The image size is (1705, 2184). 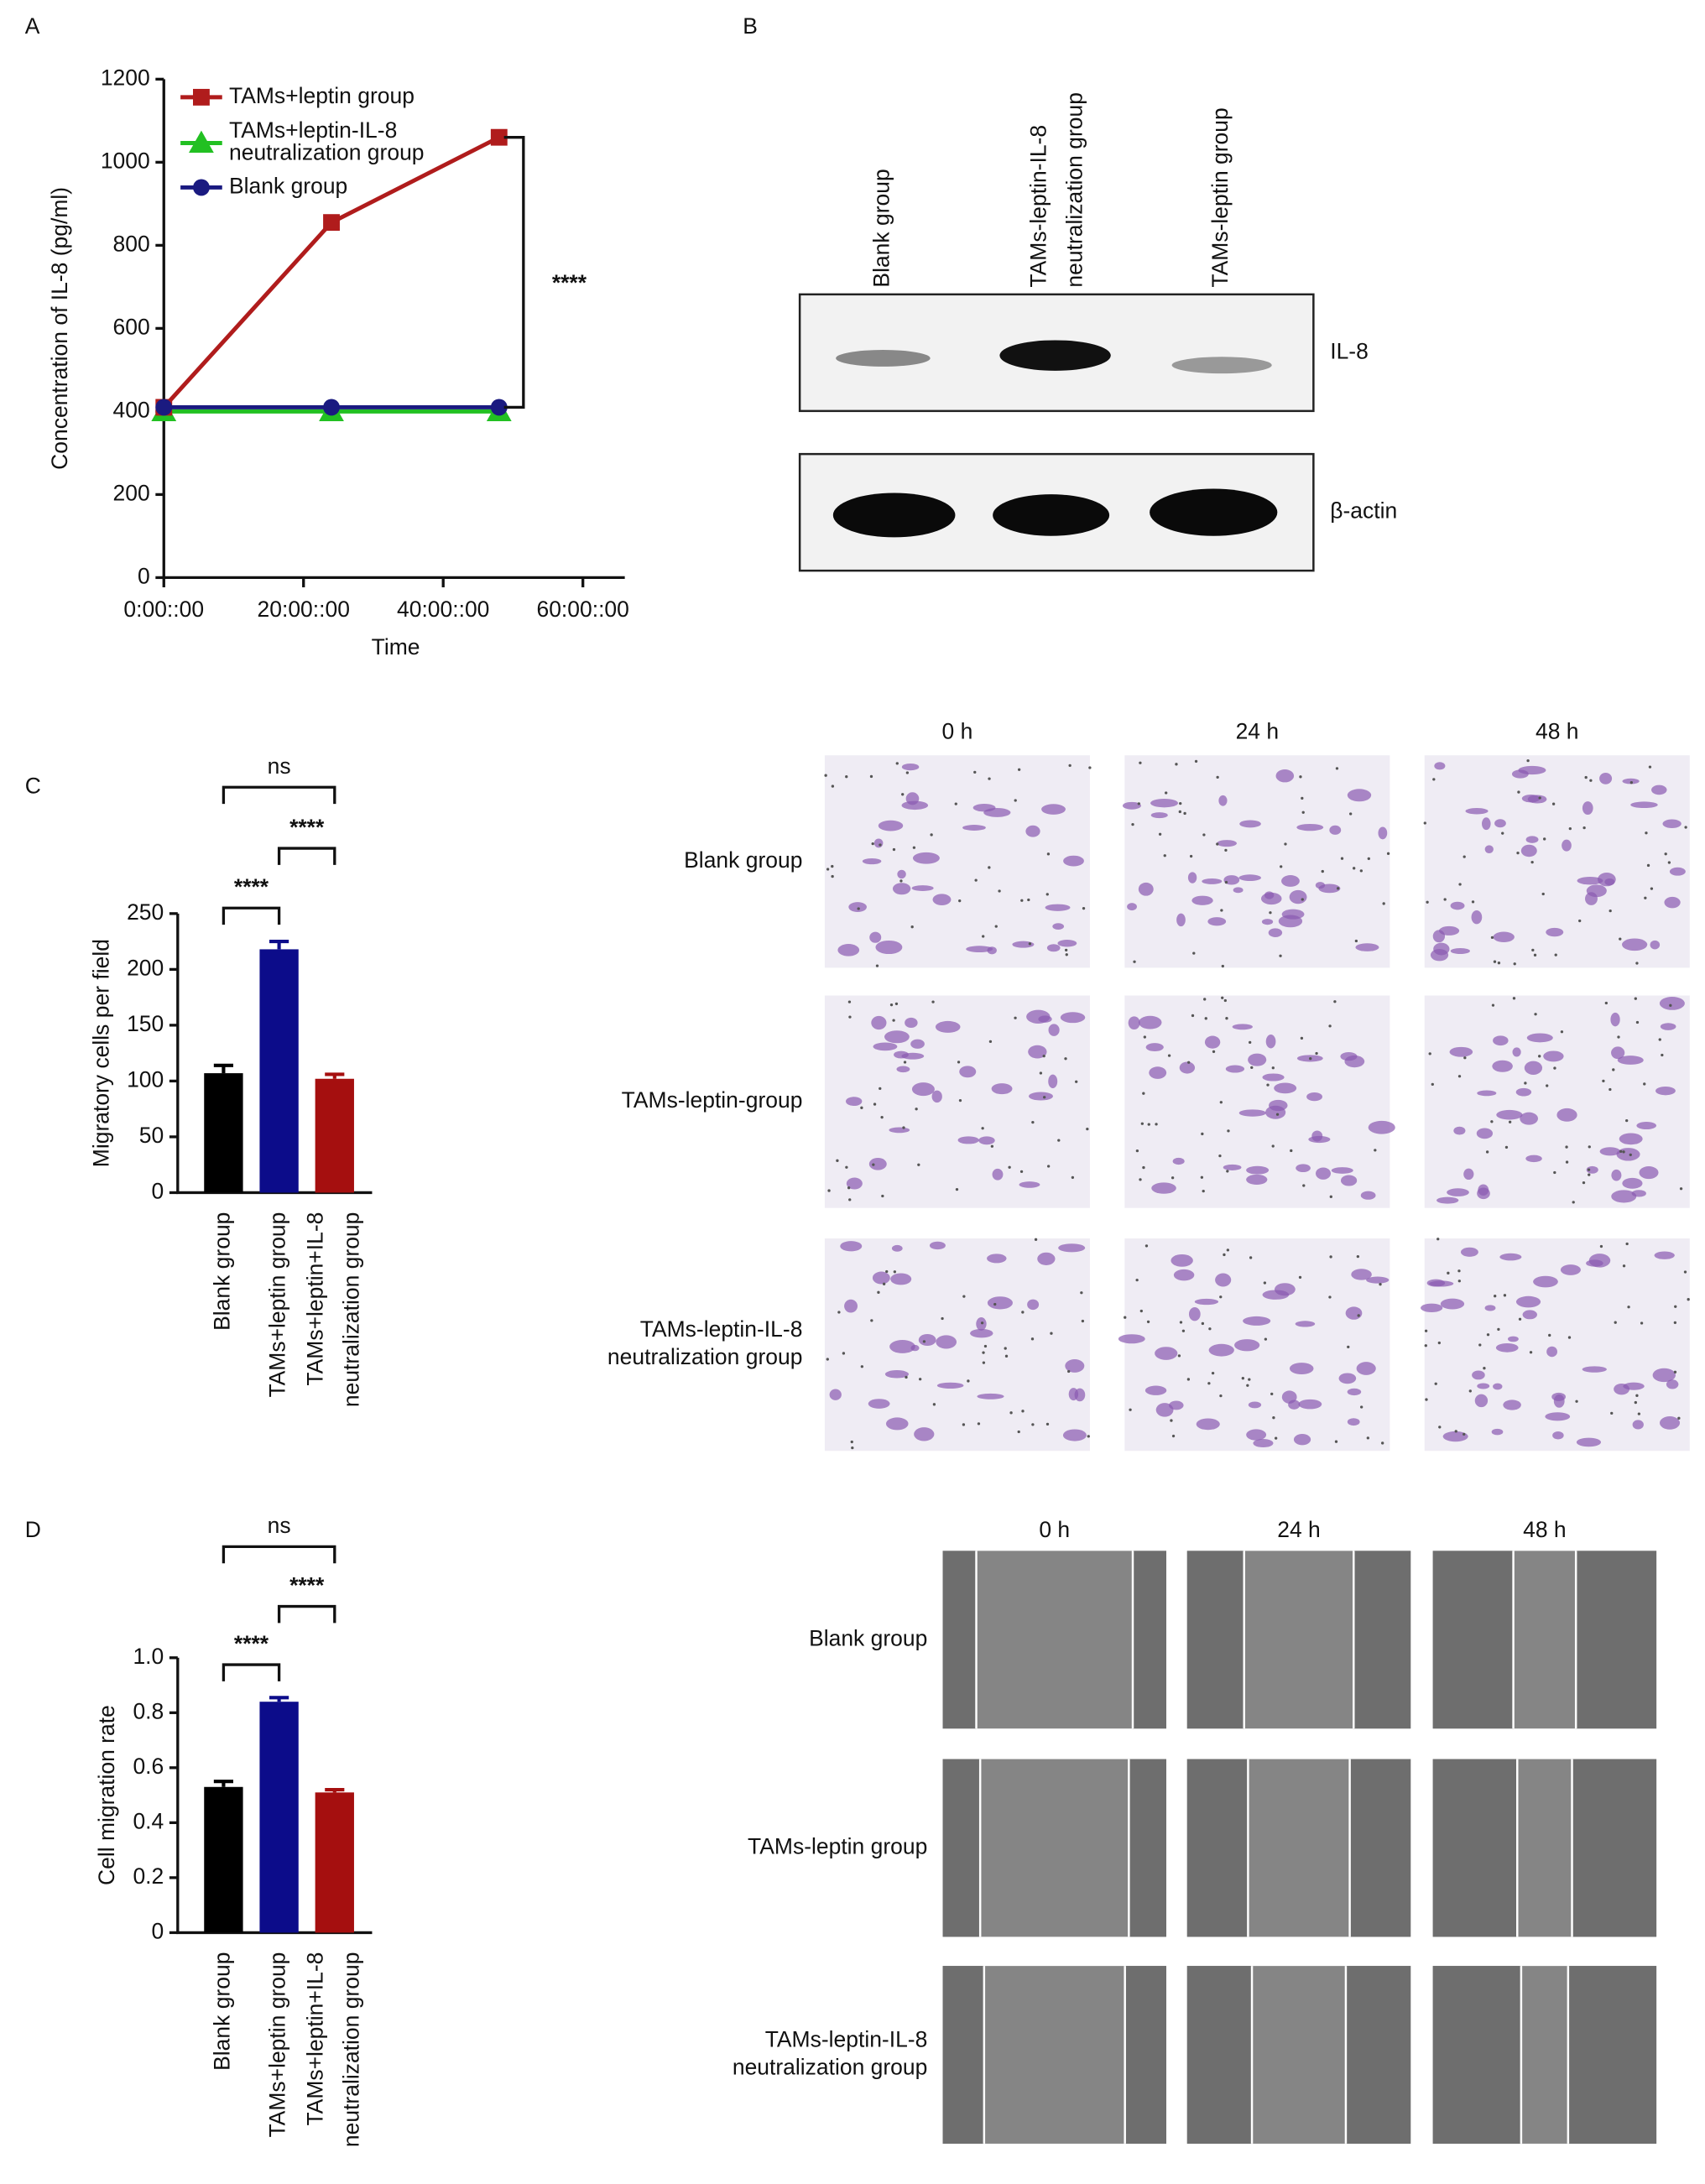 I want to click on y-tick-label: 0, so click(x=158, y=1930).